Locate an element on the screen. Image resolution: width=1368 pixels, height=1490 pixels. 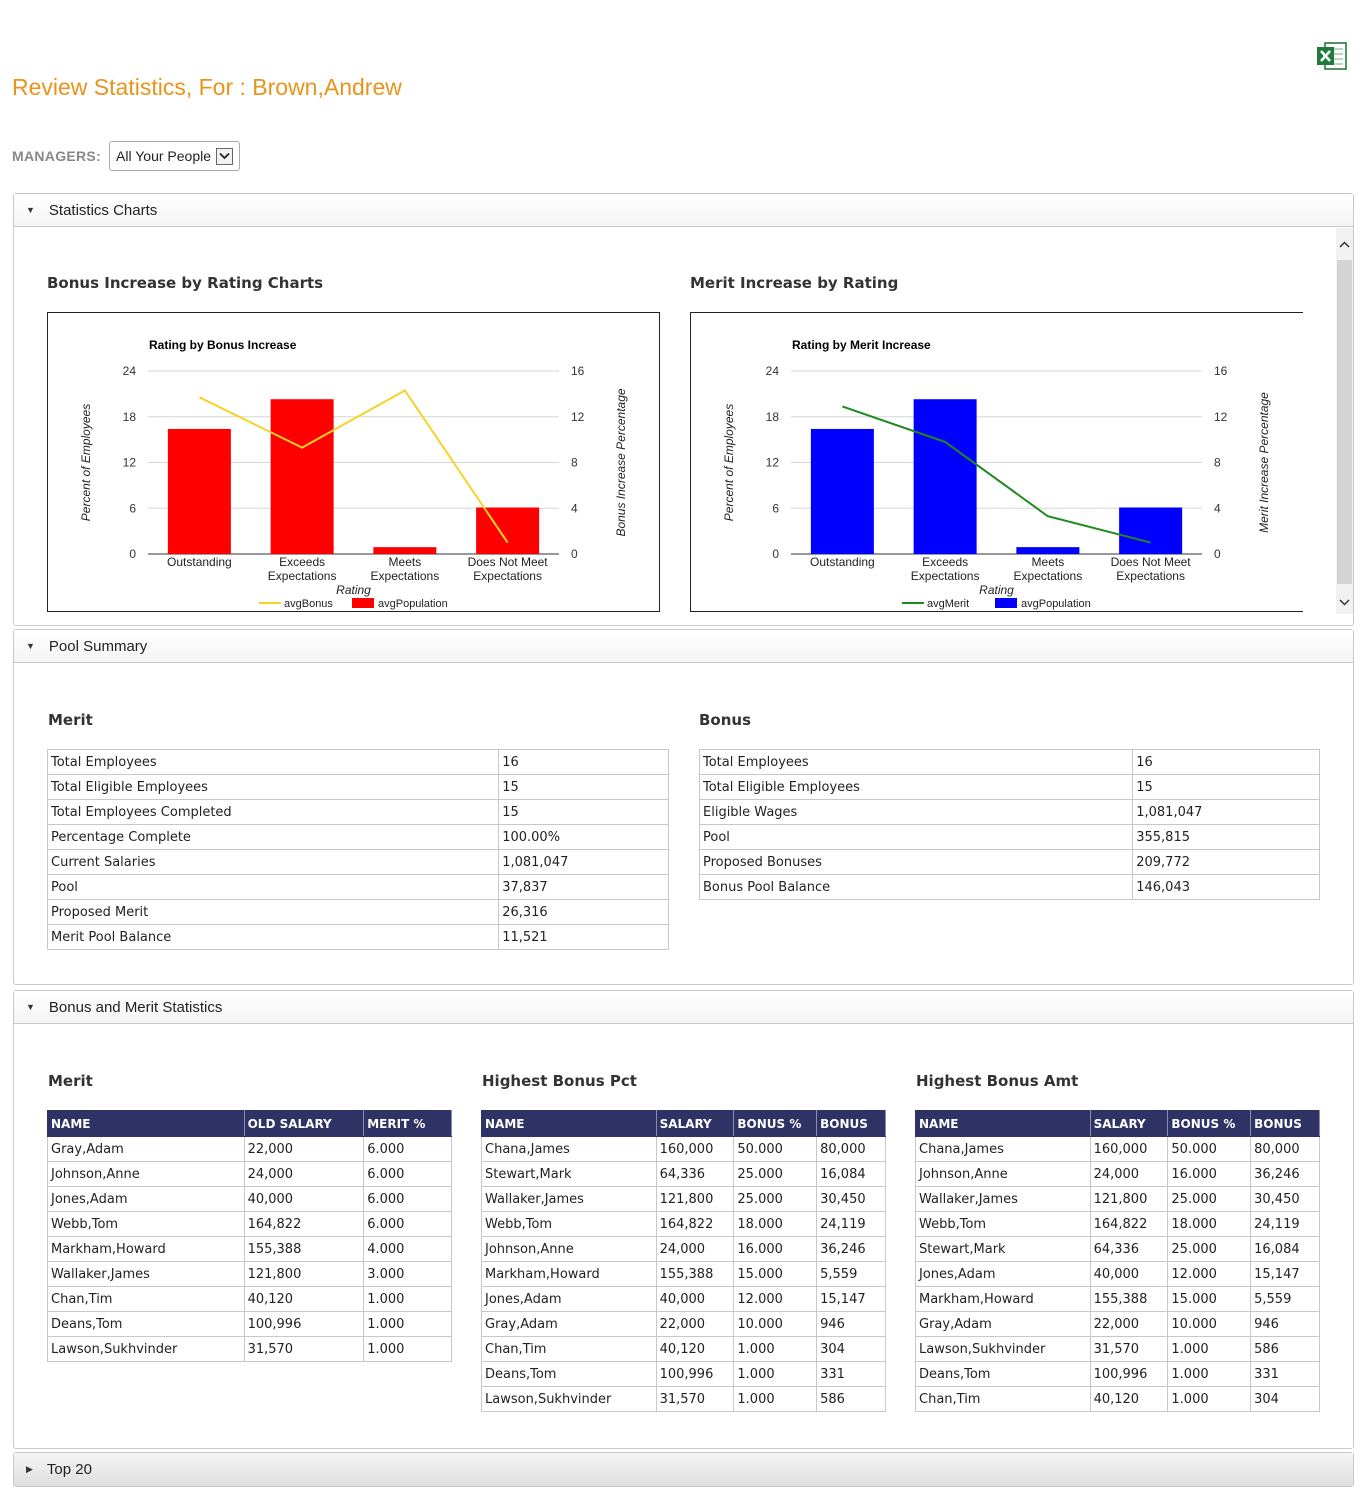
excel-icon is located at coordinates (1332, 56).